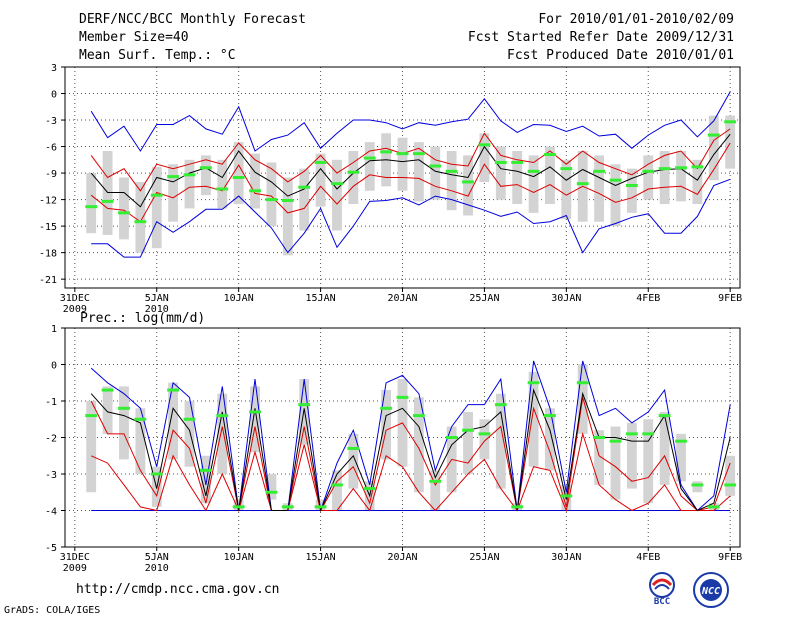 The width and height of the screenshot is (800, 618). Describe the element at coordinates (662, 589) in the screenshot. I see `bcc-logo: BCC` at that location.